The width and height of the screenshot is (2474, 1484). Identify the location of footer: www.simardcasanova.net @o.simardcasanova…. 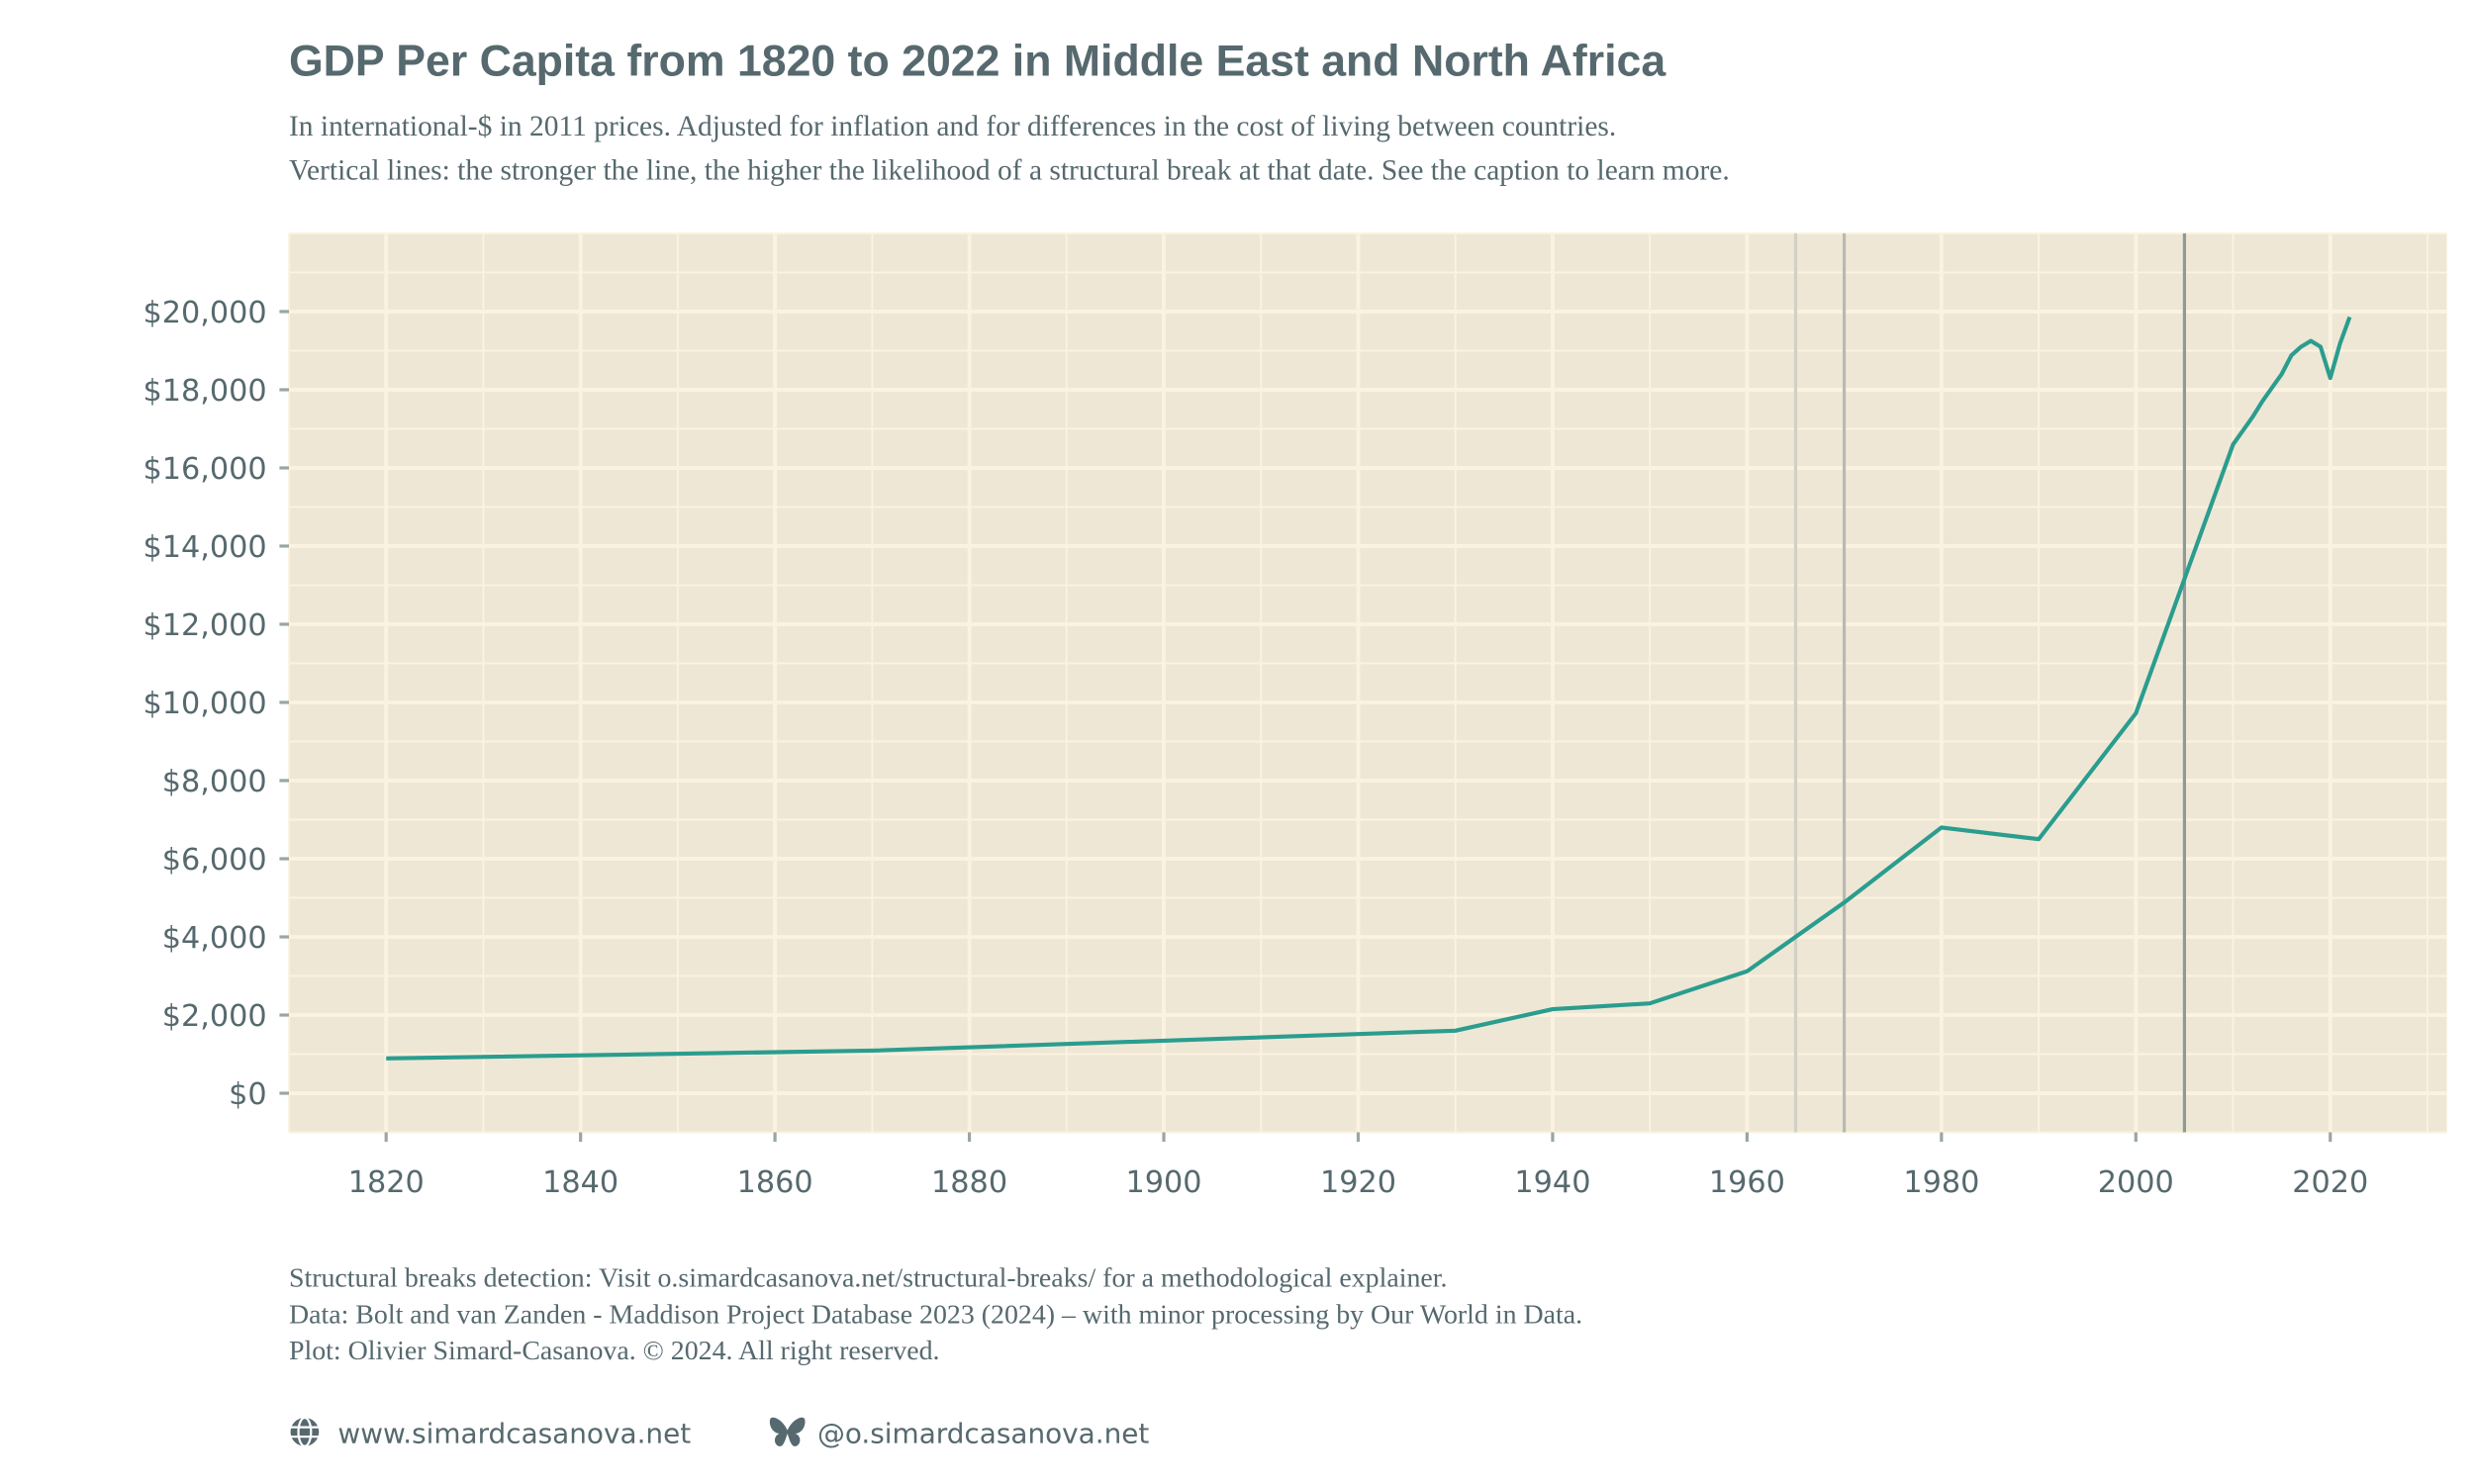
(719, 1433).